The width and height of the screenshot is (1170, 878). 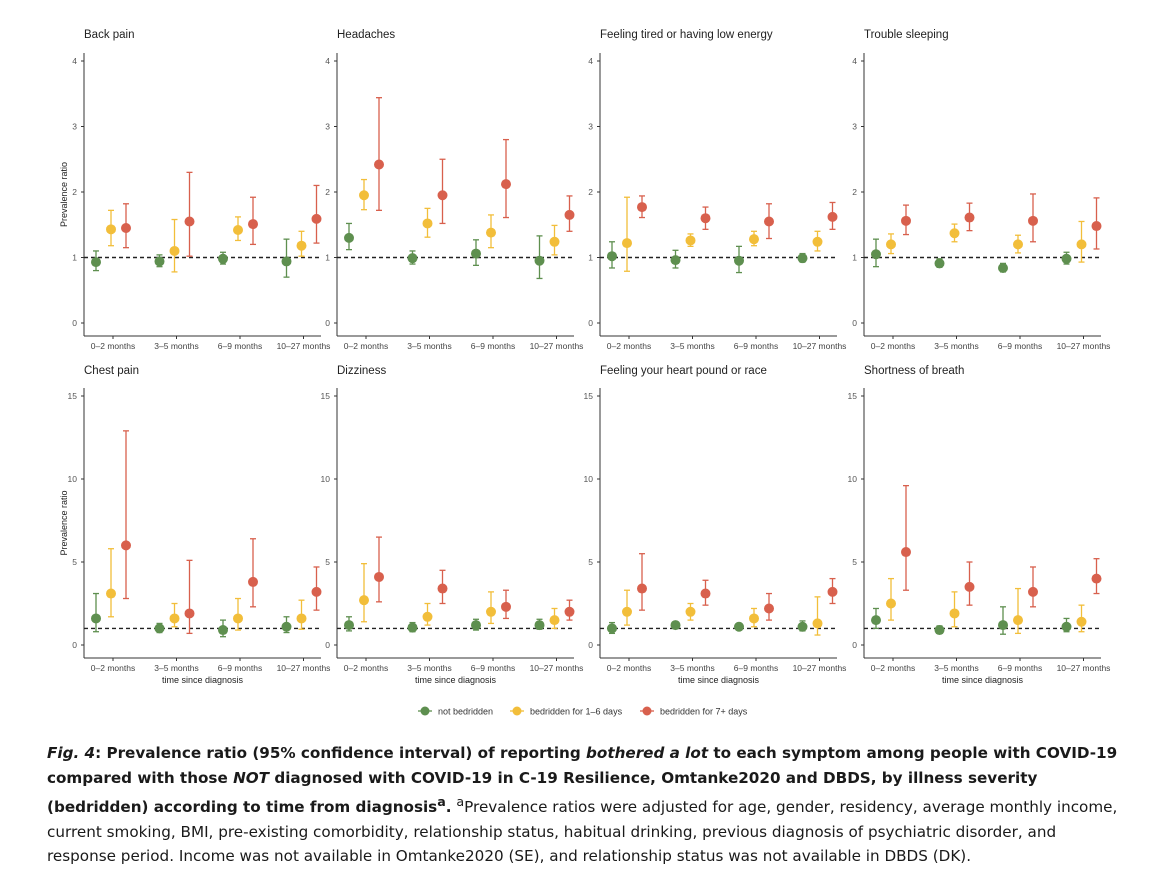 I want to click on y-axis-label: Prevalence ratio, so click(x=64, y=194).